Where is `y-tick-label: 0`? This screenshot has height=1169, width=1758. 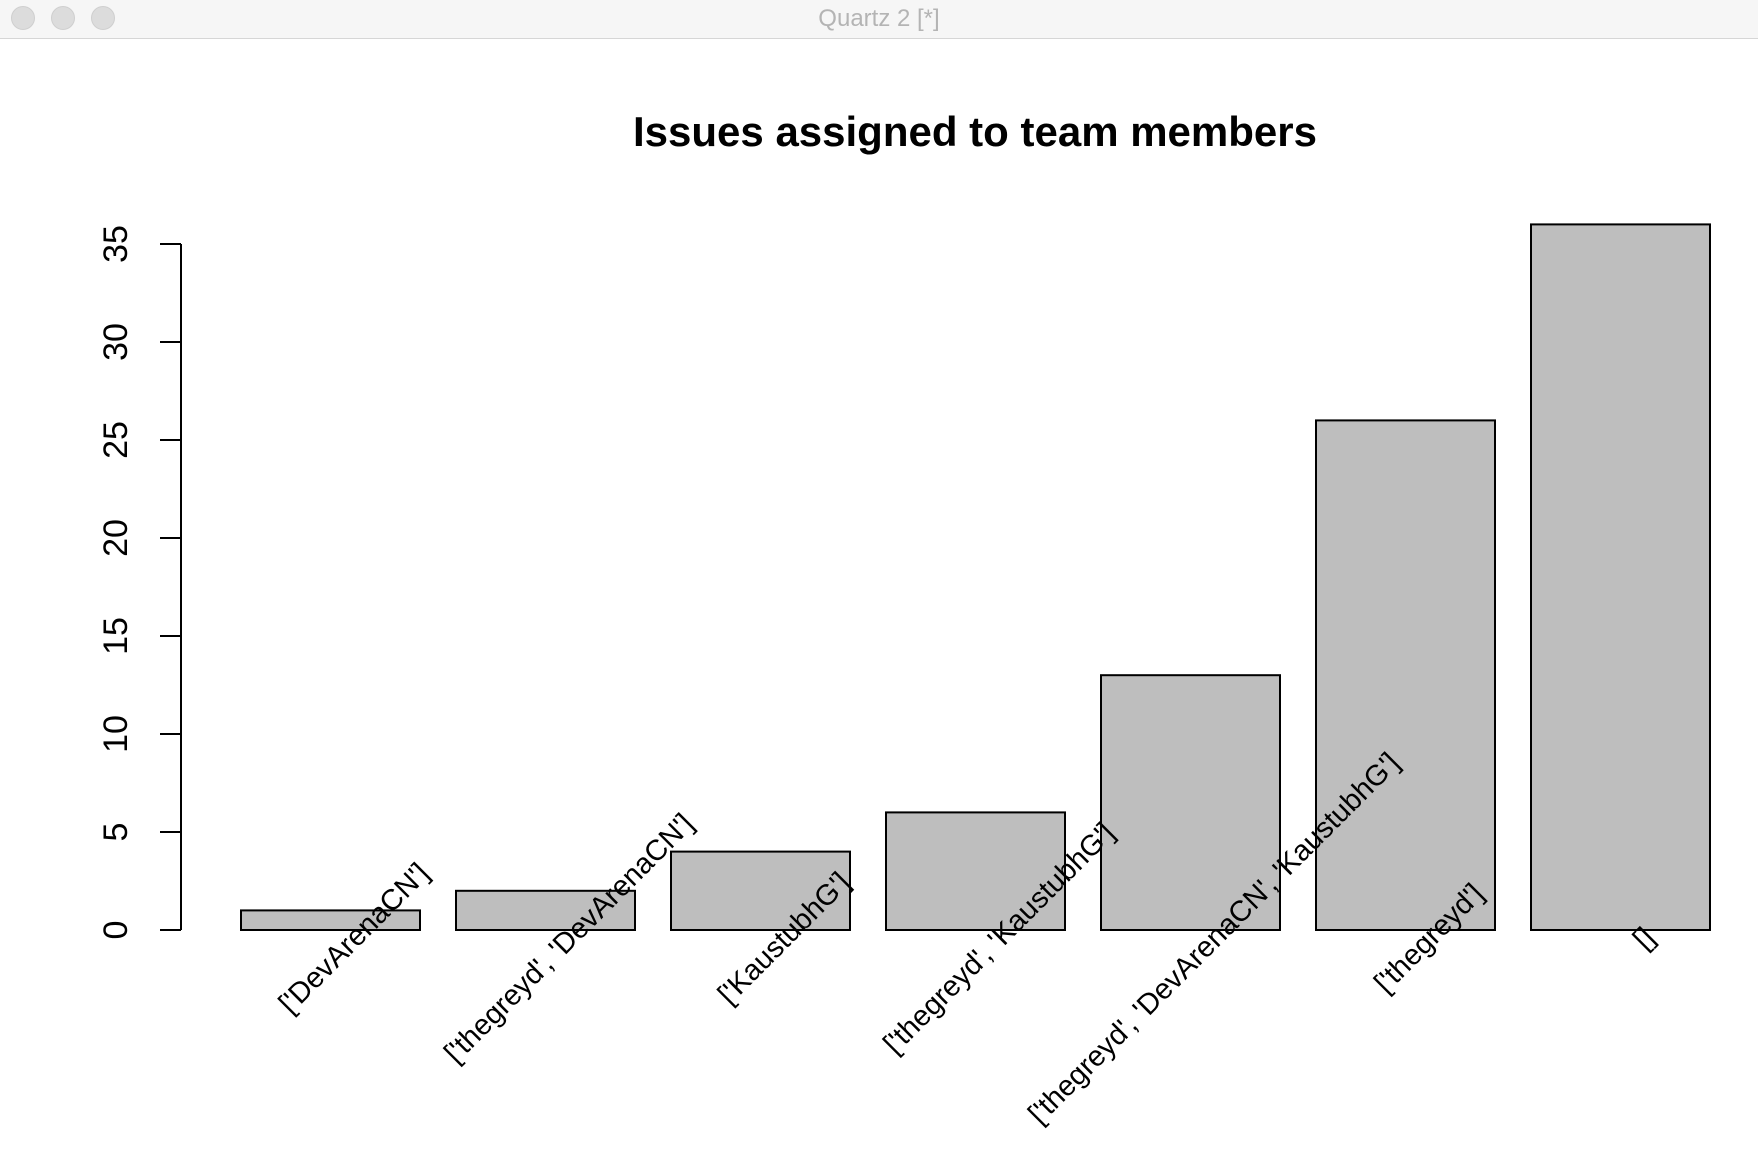 y-tick-label: 0 is located at coordinates (116, 930).